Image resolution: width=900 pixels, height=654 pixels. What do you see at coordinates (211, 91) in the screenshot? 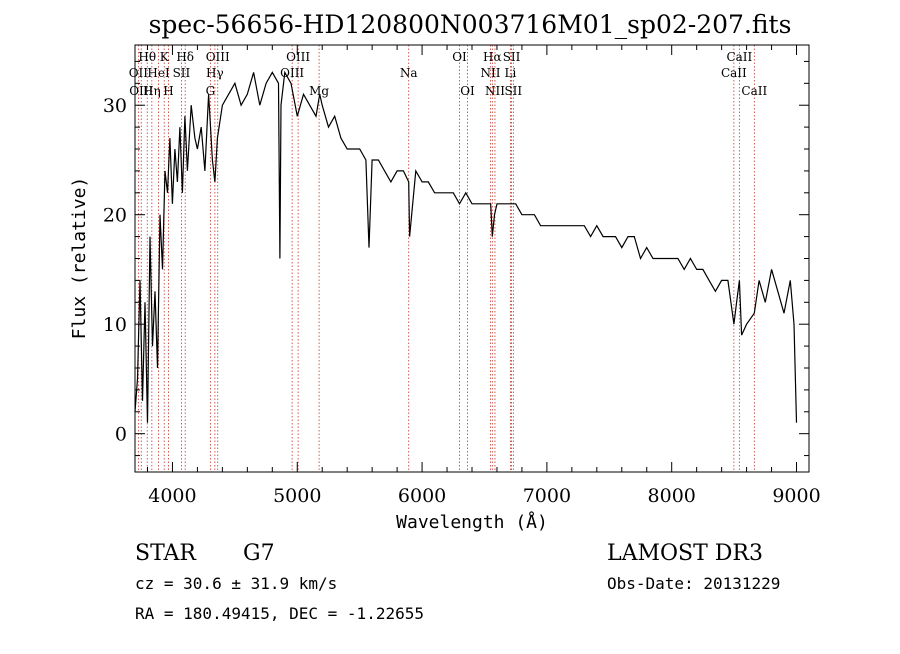
I see `spectral-line-label: G` at bounding box center [211, 91].